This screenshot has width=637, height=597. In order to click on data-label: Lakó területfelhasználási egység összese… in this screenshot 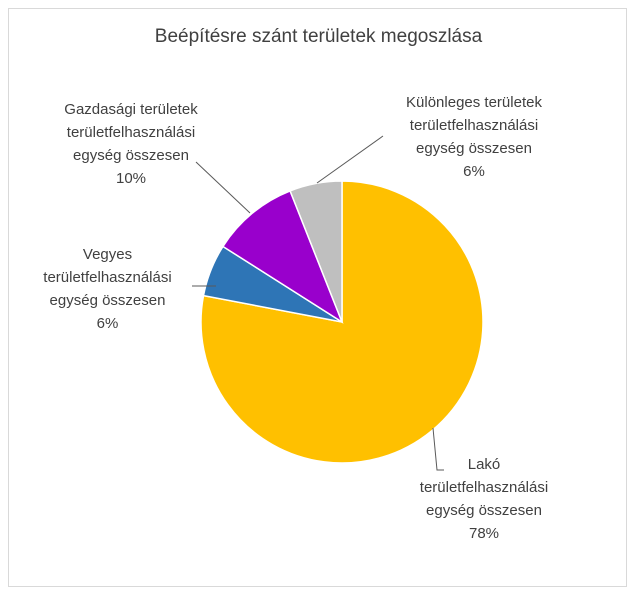, I will do `click(484, 499)`.